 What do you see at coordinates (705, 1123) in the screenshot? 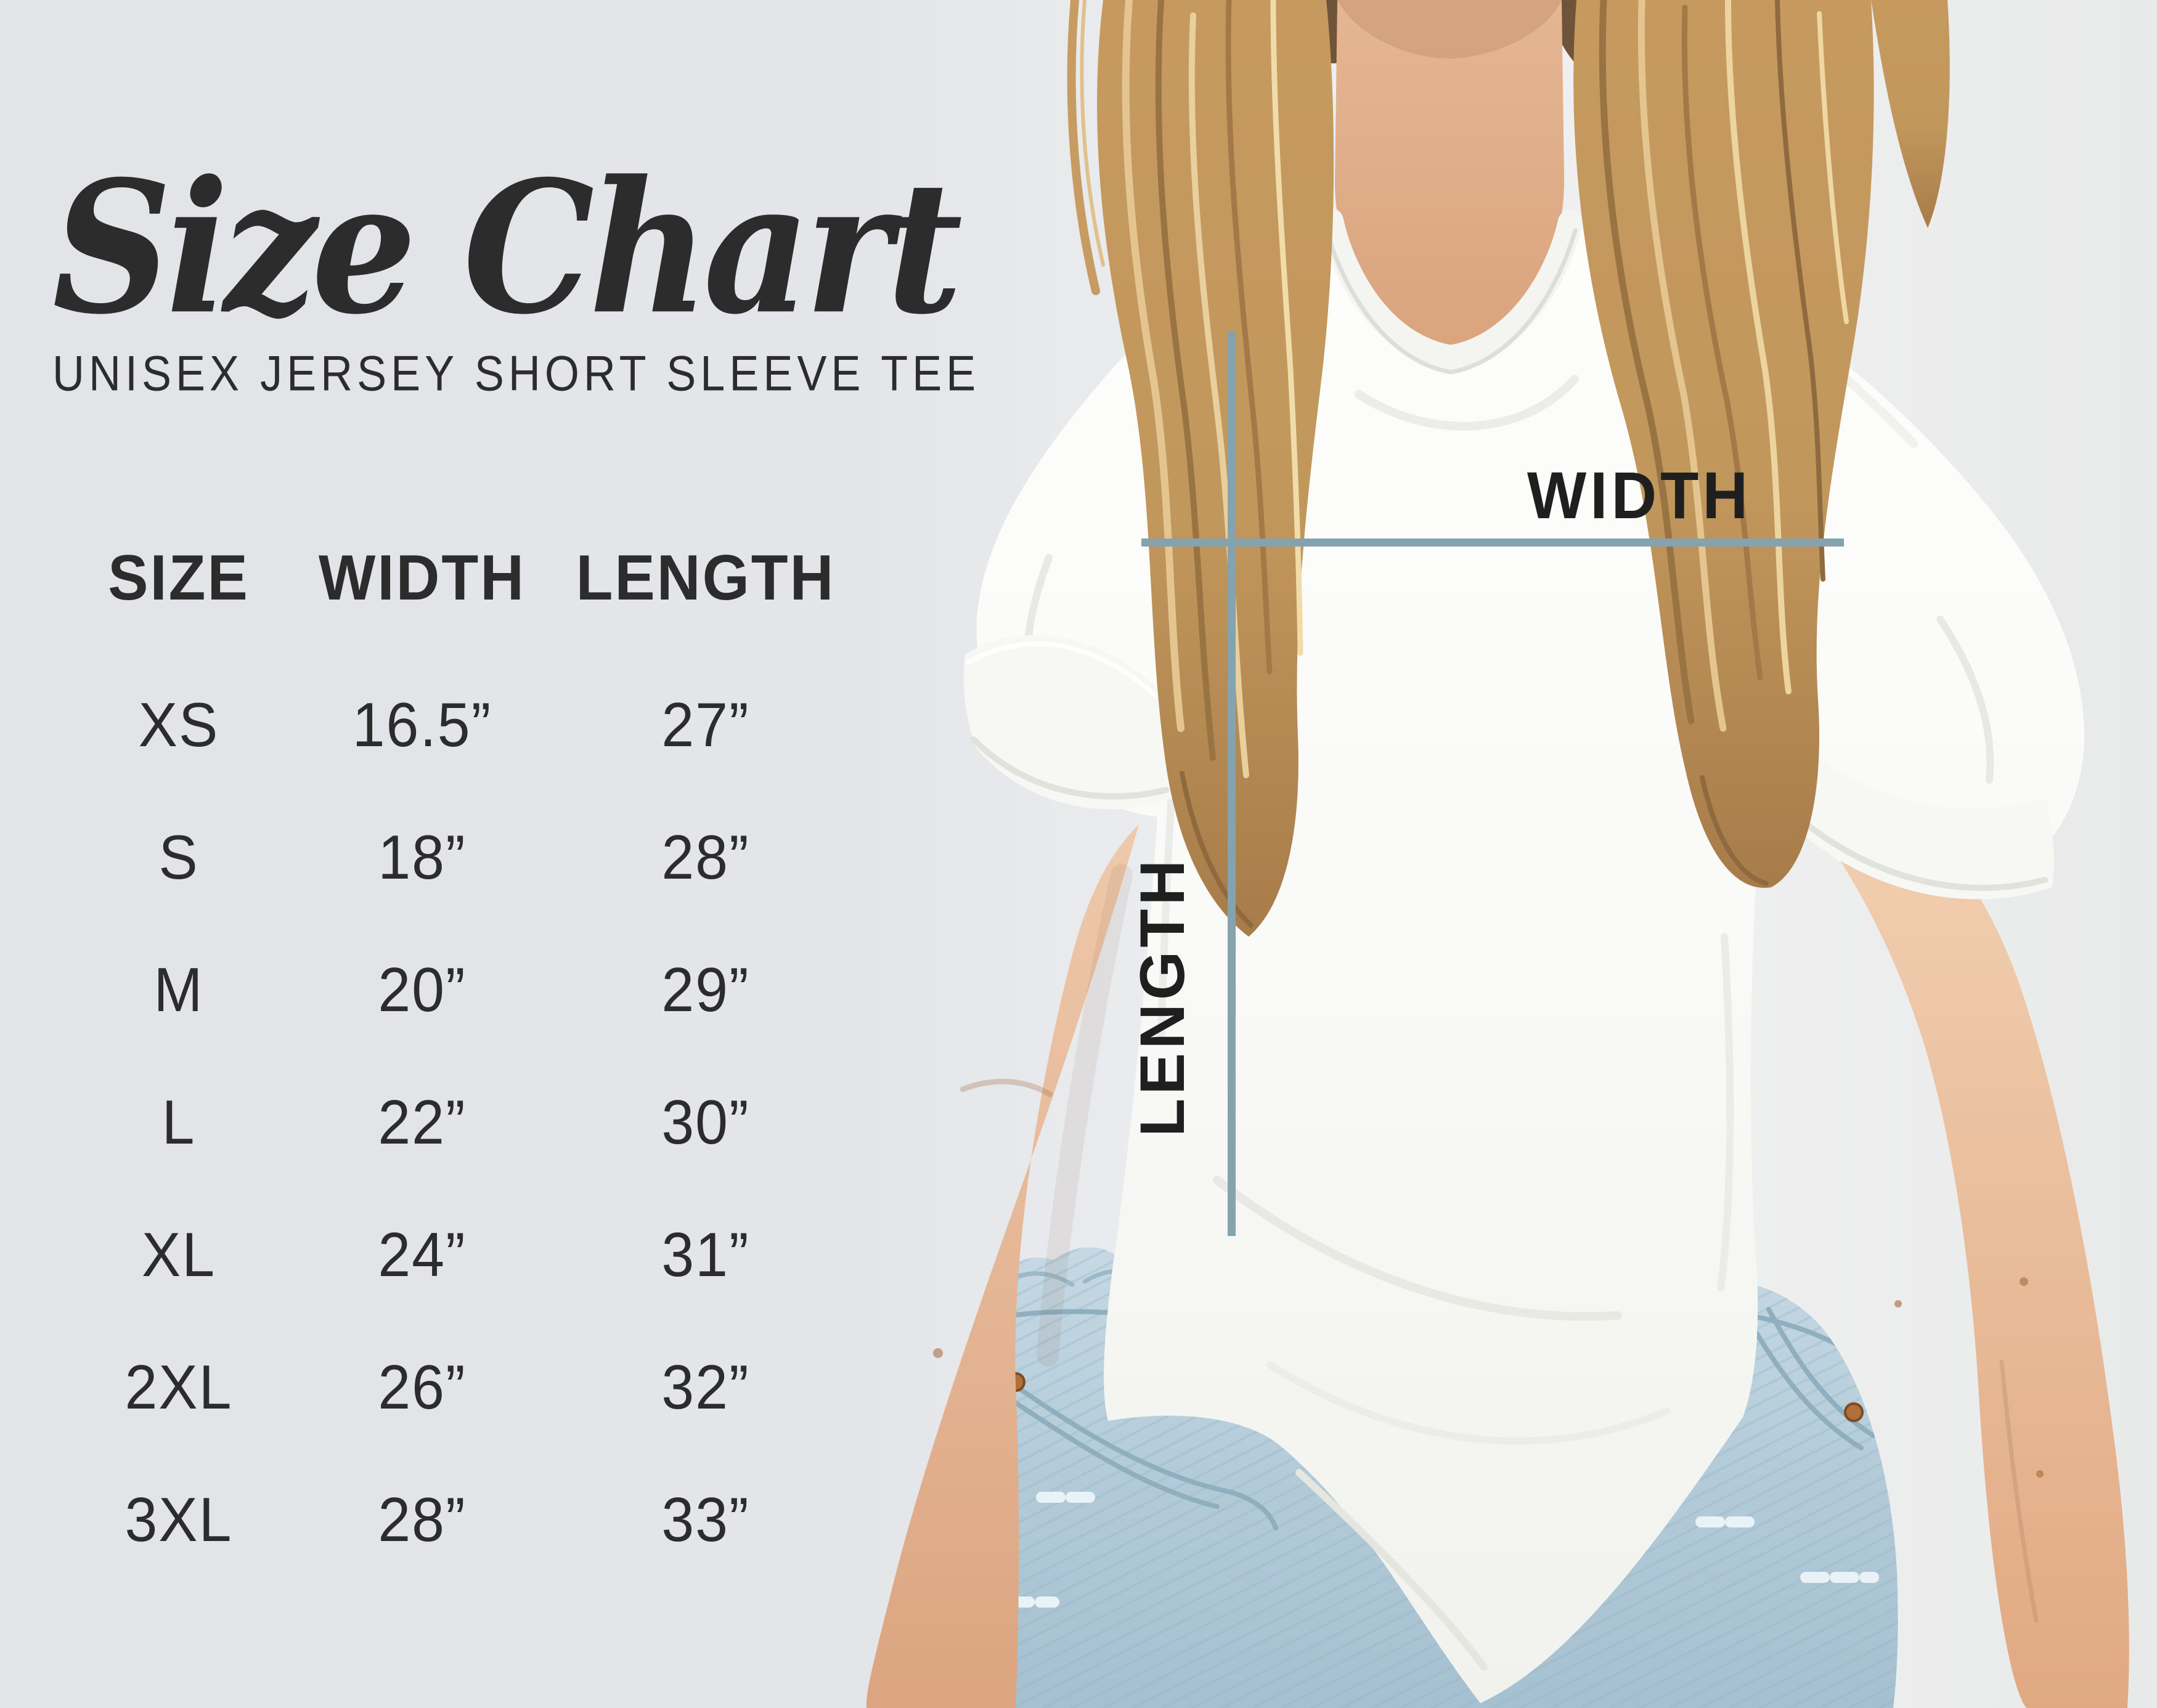
I see `length-cell: 30”` at bounding box center [705, 1123].